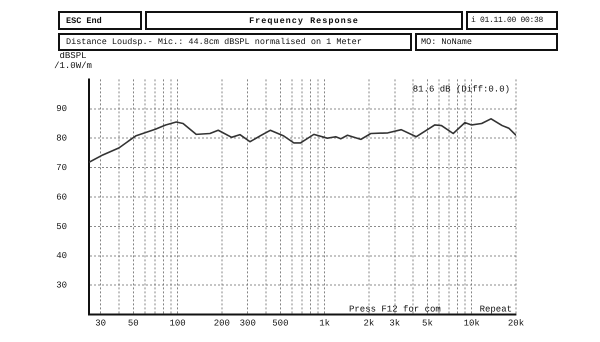  What do you see at coordinates (133, 323) in the screenshot?
I see `x-tick-label: 50` at bounding box center [133, 323].